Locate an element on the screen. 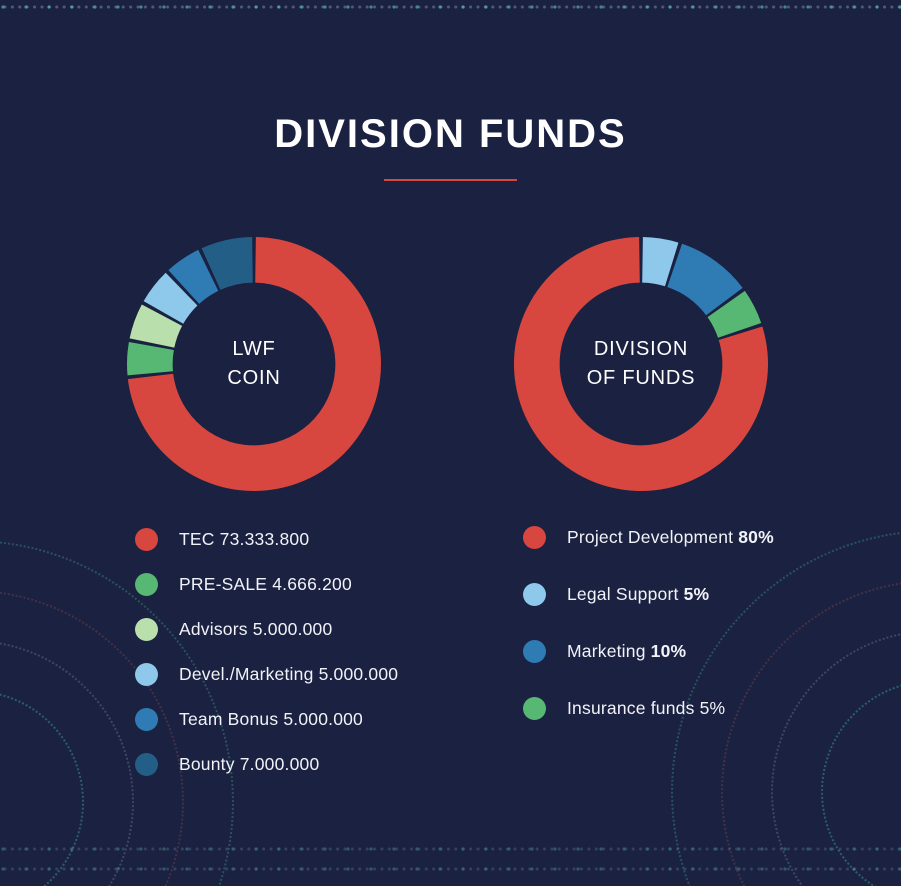  legend-item-team-bonus: Team Bonus 5.000.000 is located at coordinates (266, 719).